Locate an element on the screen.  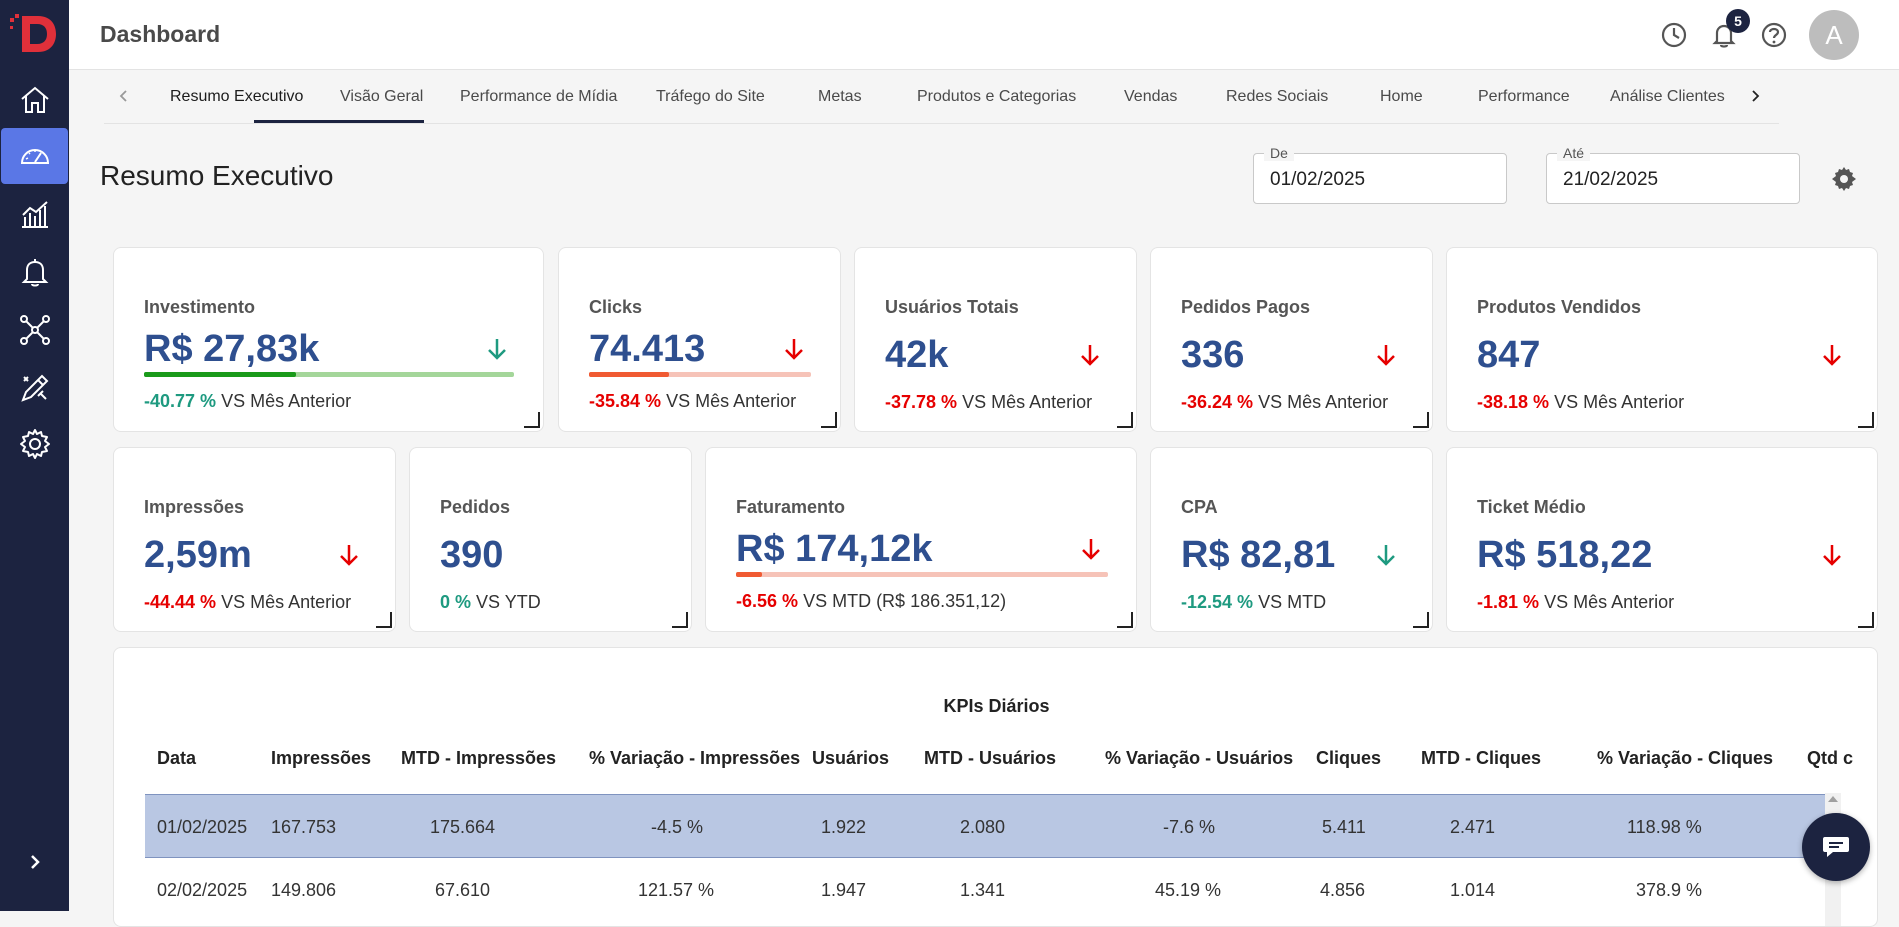
kpi-card-cpa: CPA R$ 82,81 -12.54 % VS MTD is located at coordinates (1291, 539).